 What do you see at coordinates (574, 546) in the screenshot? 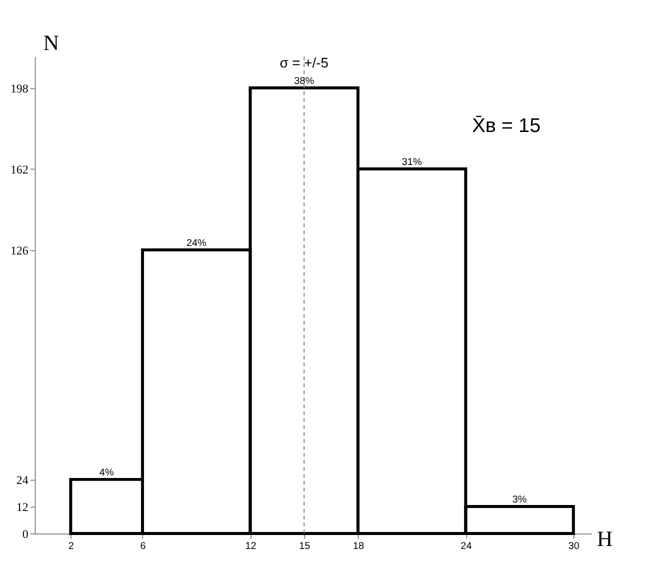
I see `x-tick-label: 30` at bounding box center [574, 546].